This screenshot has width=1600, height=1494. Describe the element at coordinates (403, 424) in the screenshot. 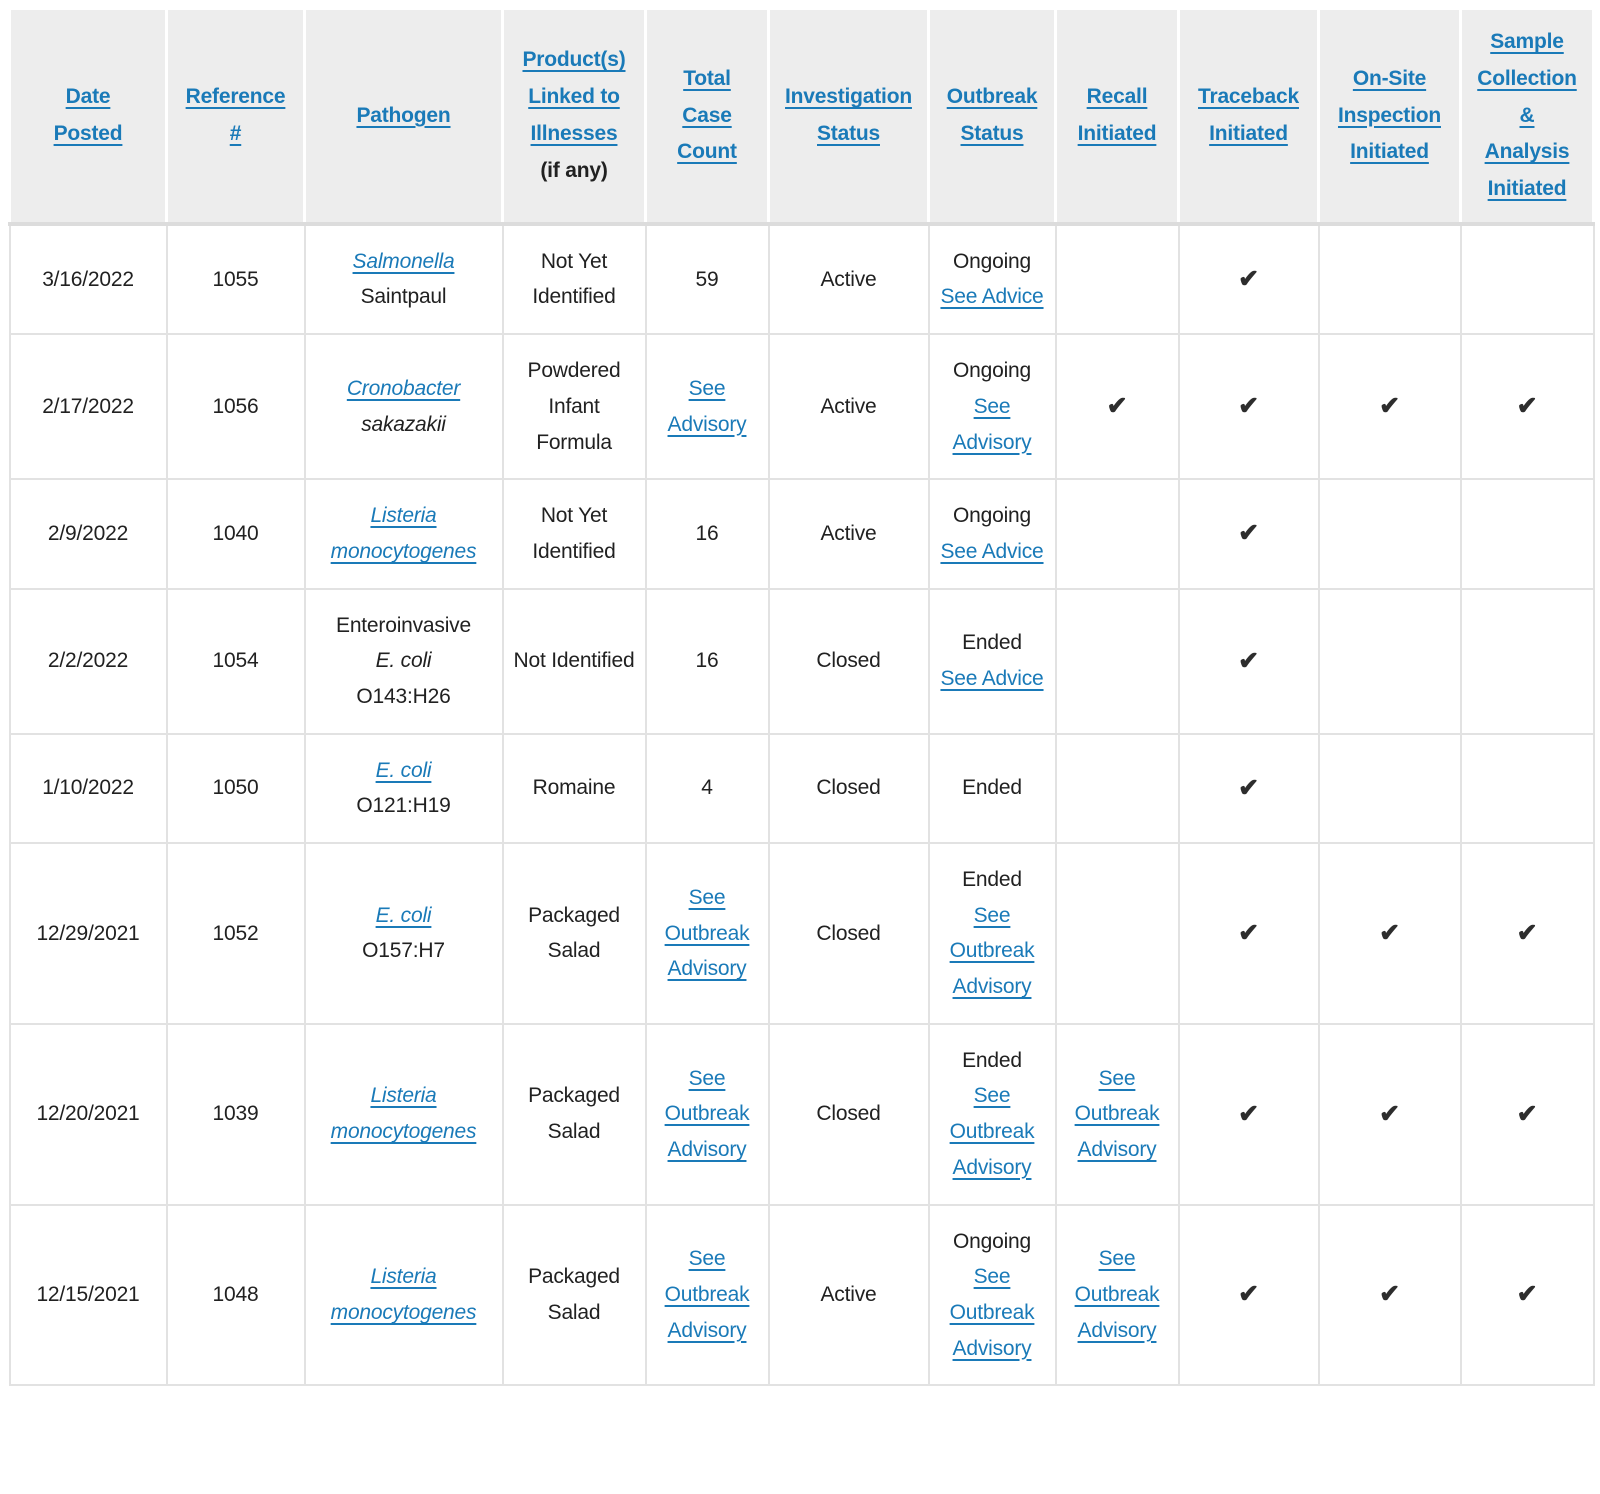

I see `cell-text: sakazakii` at that location.